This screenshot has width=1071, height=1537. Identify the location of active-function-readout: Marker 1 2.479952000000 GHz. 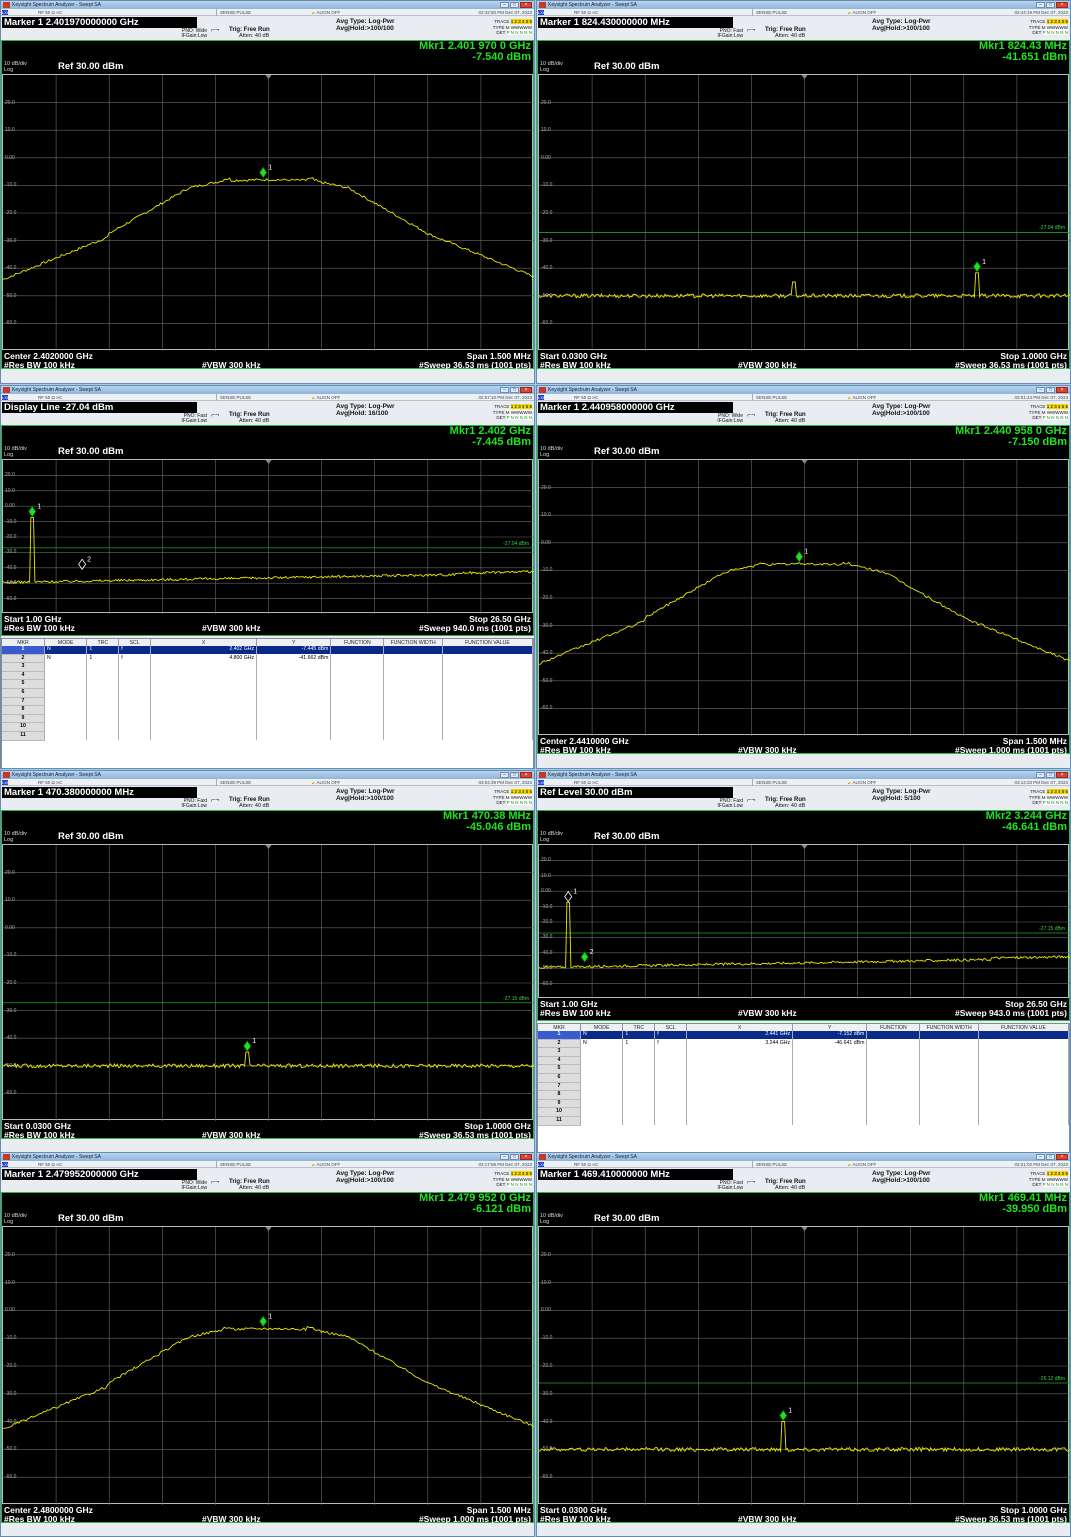
(99, 1174).